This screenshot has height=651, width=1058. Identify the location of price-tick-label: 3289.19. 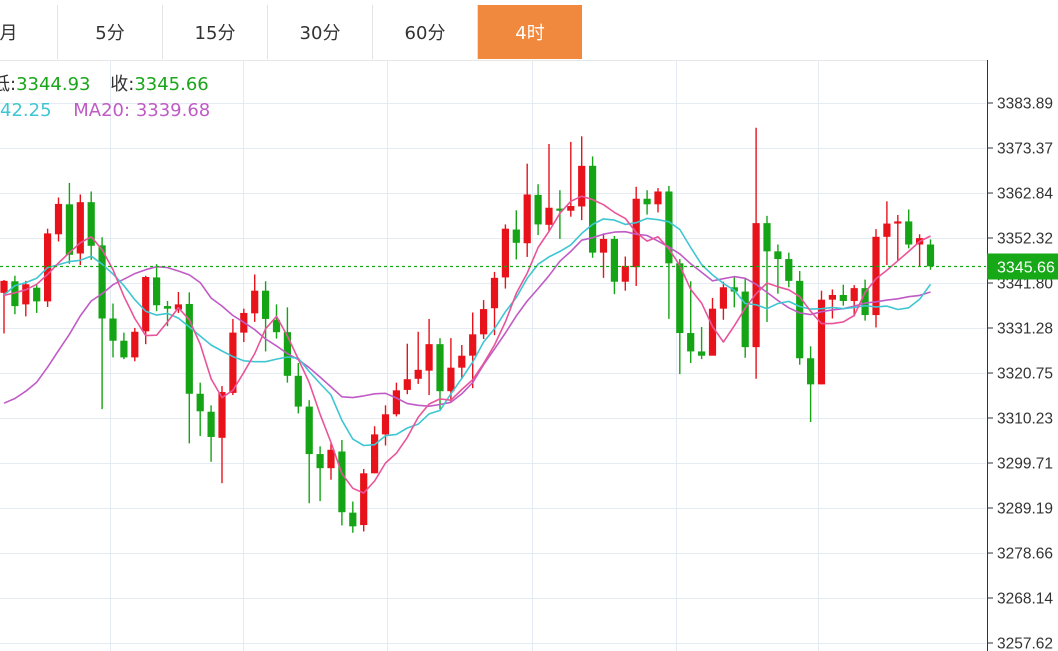
(1025, 508).